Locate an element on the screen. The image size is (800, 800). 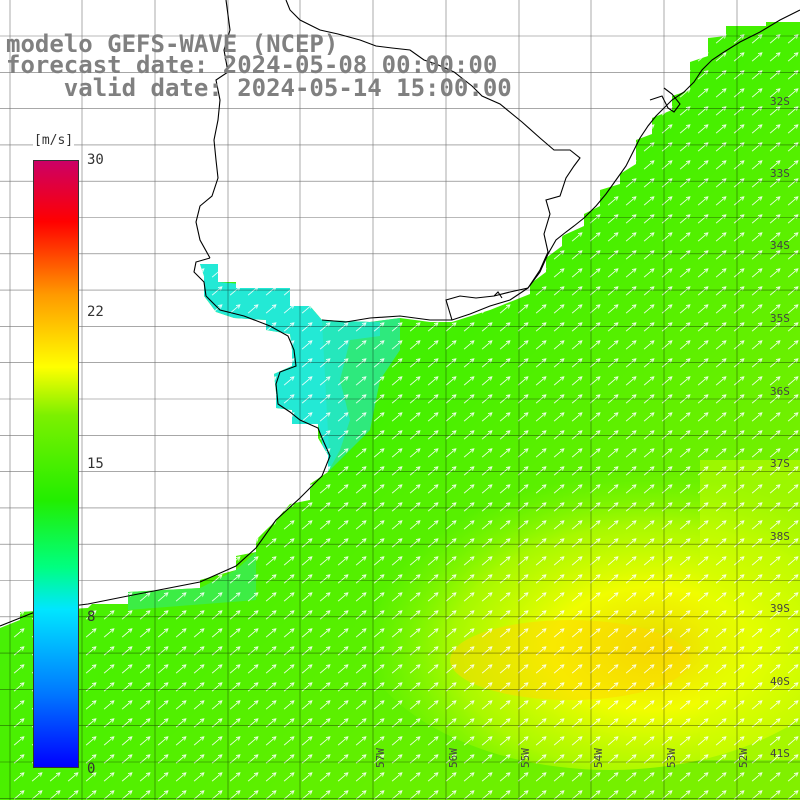
lon-label-52w: 52W is located at coordinates (743, 758).